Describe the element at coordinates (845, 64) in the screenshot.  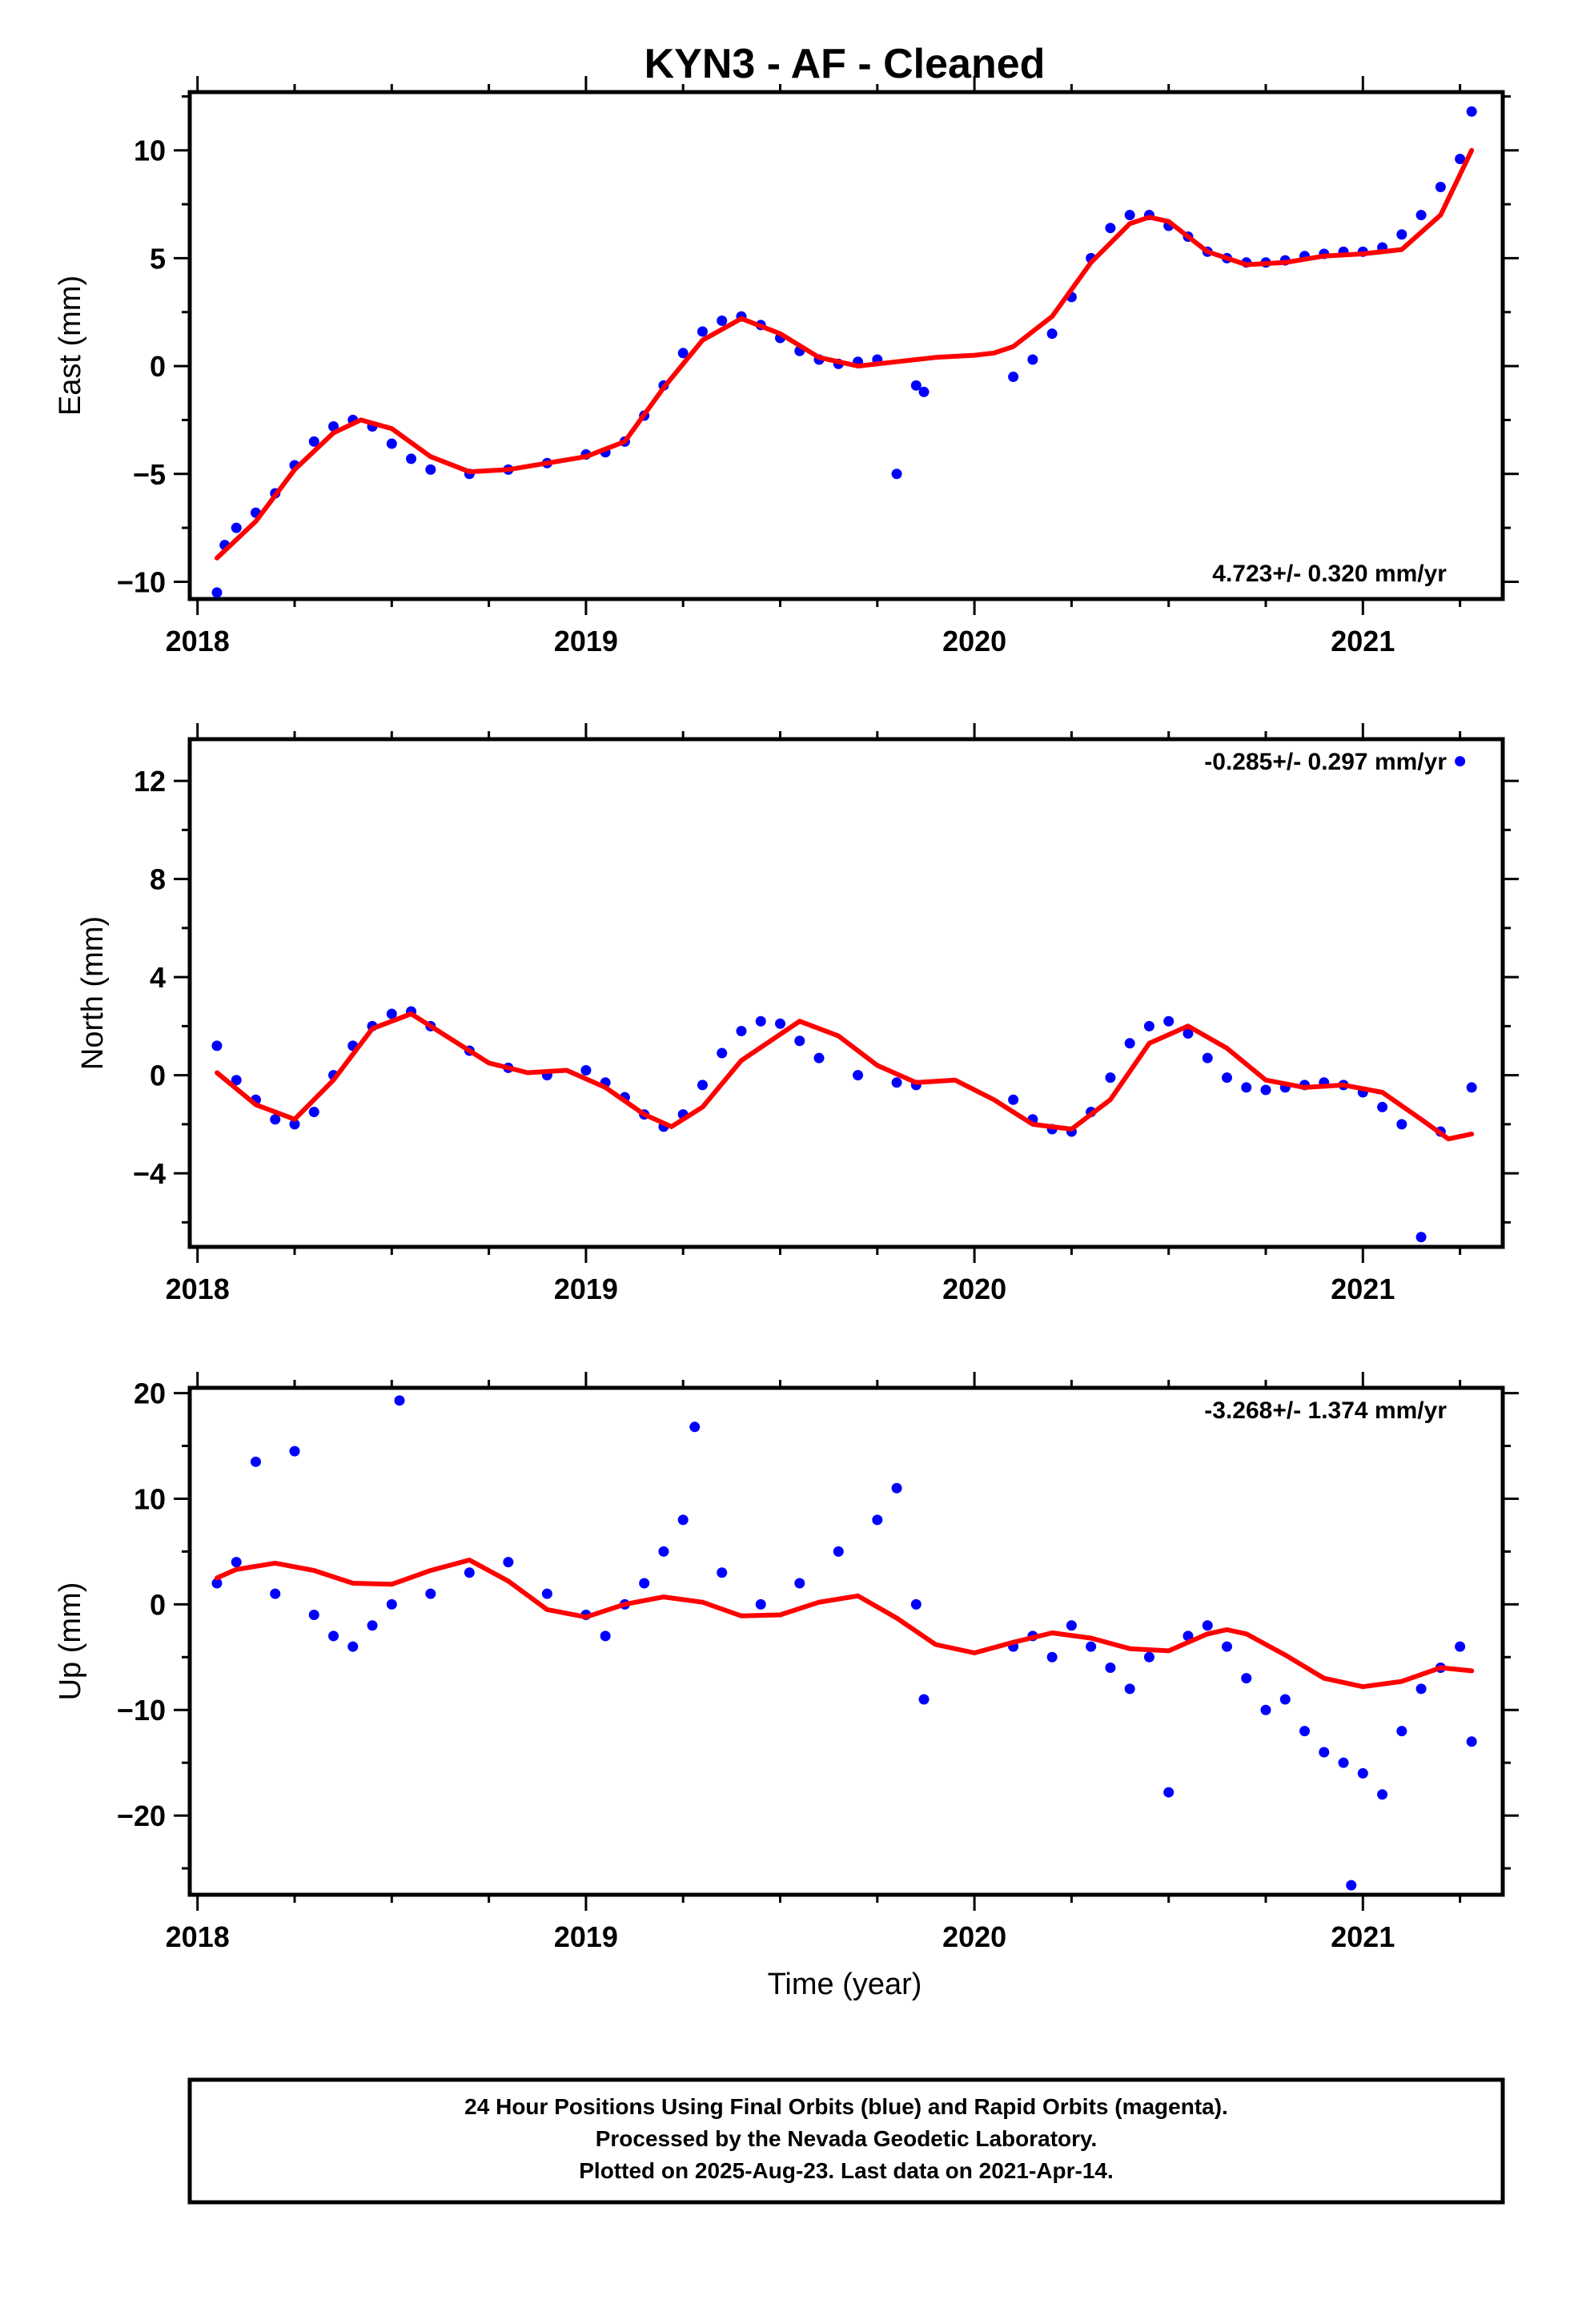
I see `figure-title: KYN3 - AF - Cleaned` at that location.